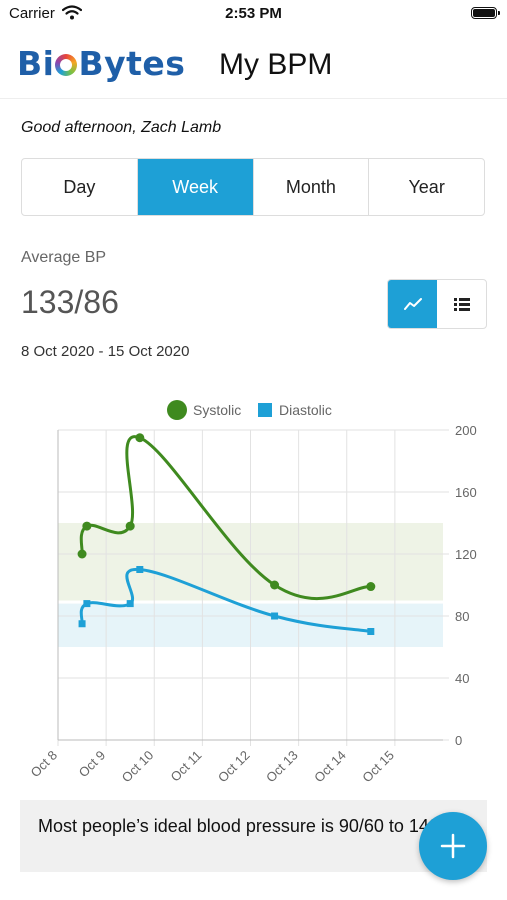 This screenshot has height=900, width=507. I want to click on view-toggle, so click(437, 304).